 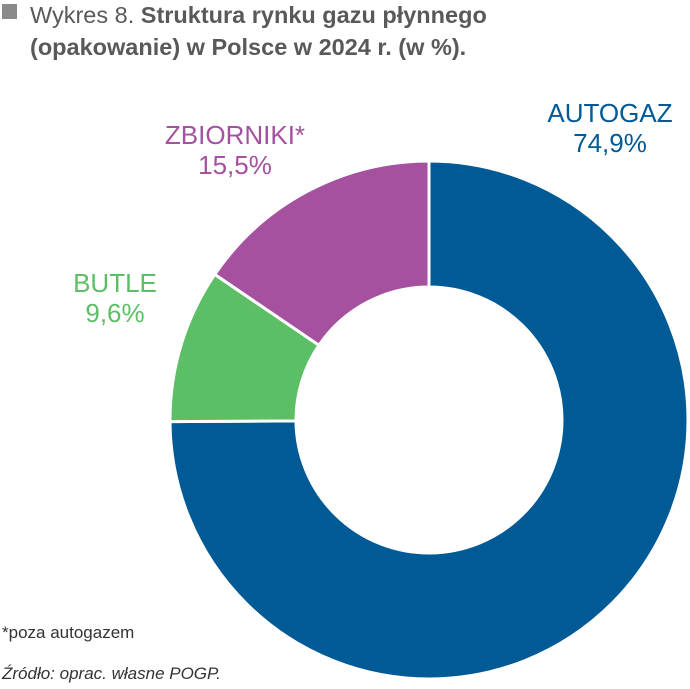 What do you see at coordinates (68, 632) in the screenshot?
I see `footnote: *poza autogazem` at bounding box center [68, 632].